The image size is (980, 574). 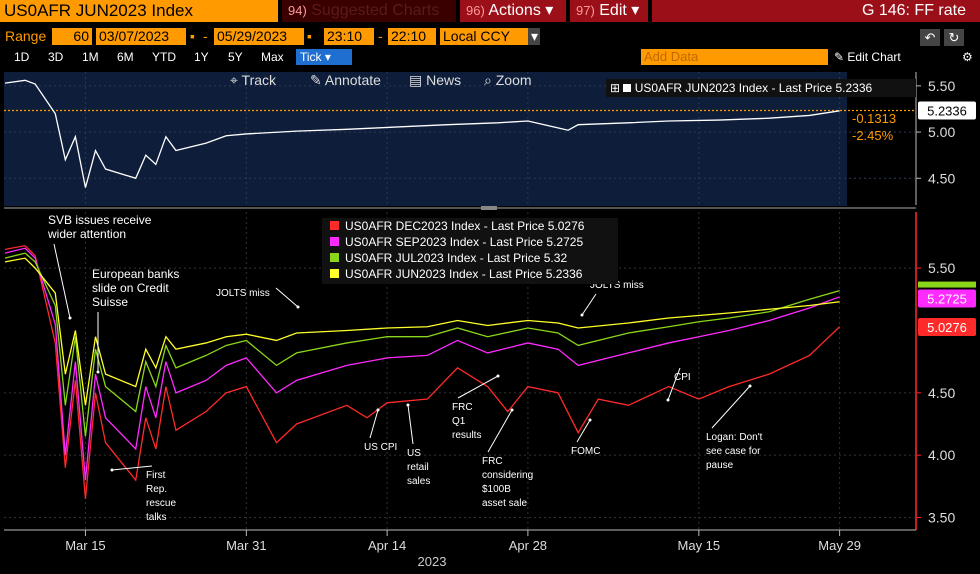 What do you see at coordinates (418, 467) in the screenshot?
I see `annotation-text: retail` at bounding box center [418, 467].